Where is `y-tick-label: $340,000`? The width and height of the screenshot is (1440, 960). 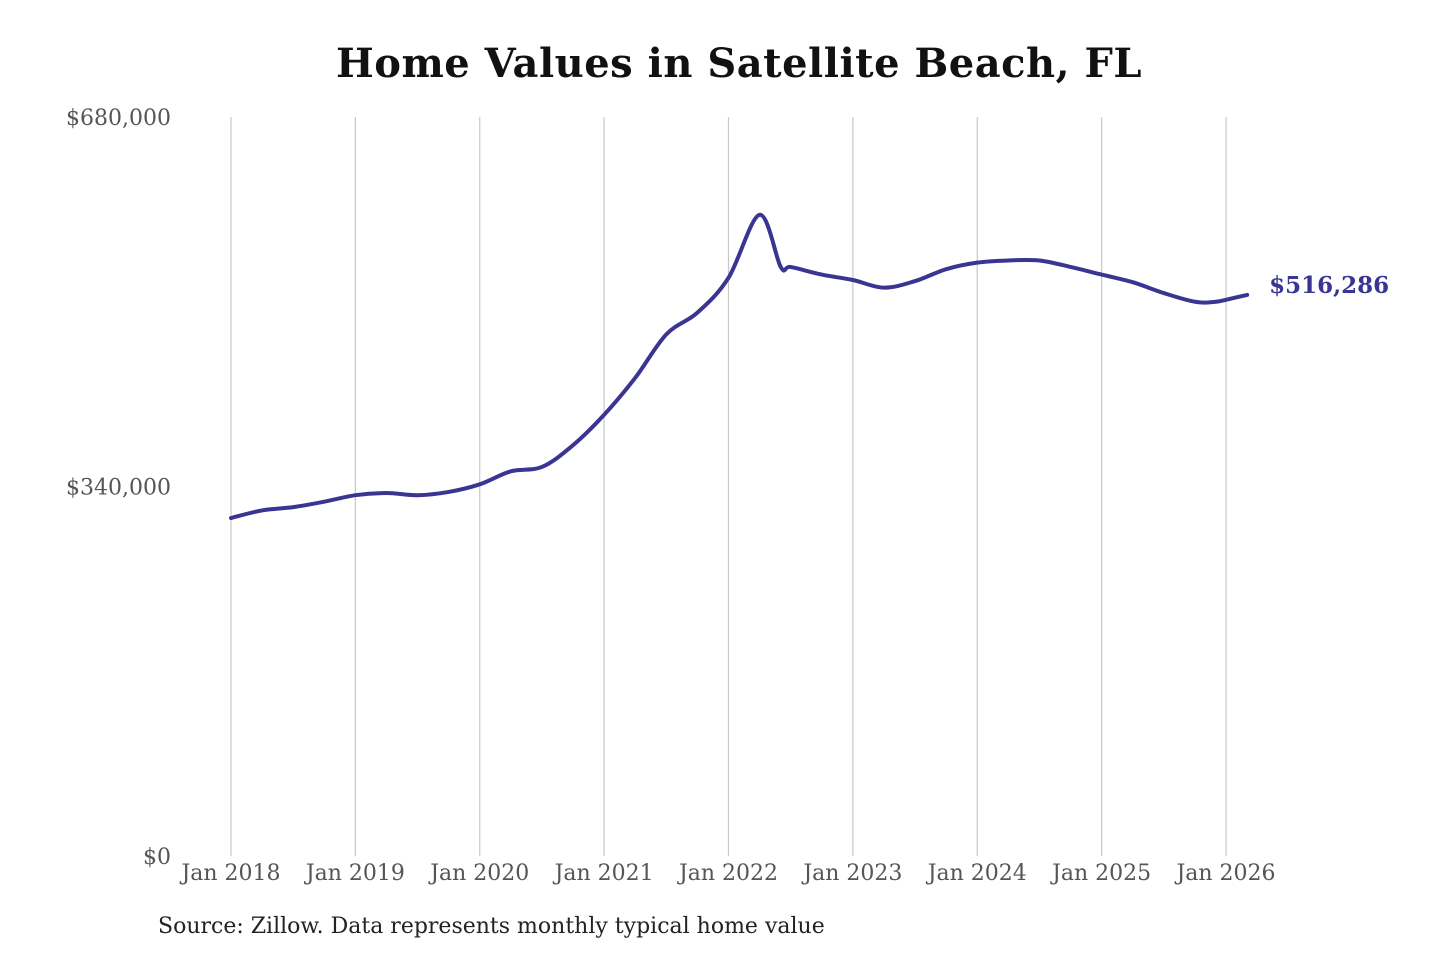 y-tick-label: $340,000 is located at coordinates (118, 488).